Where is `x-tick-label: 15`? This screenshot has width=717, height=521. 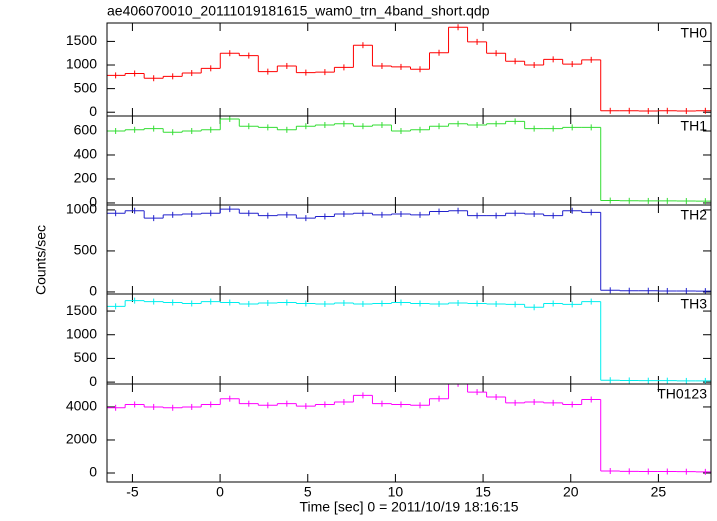
x-tick-label: 15 is located at coordinates (483, 492).